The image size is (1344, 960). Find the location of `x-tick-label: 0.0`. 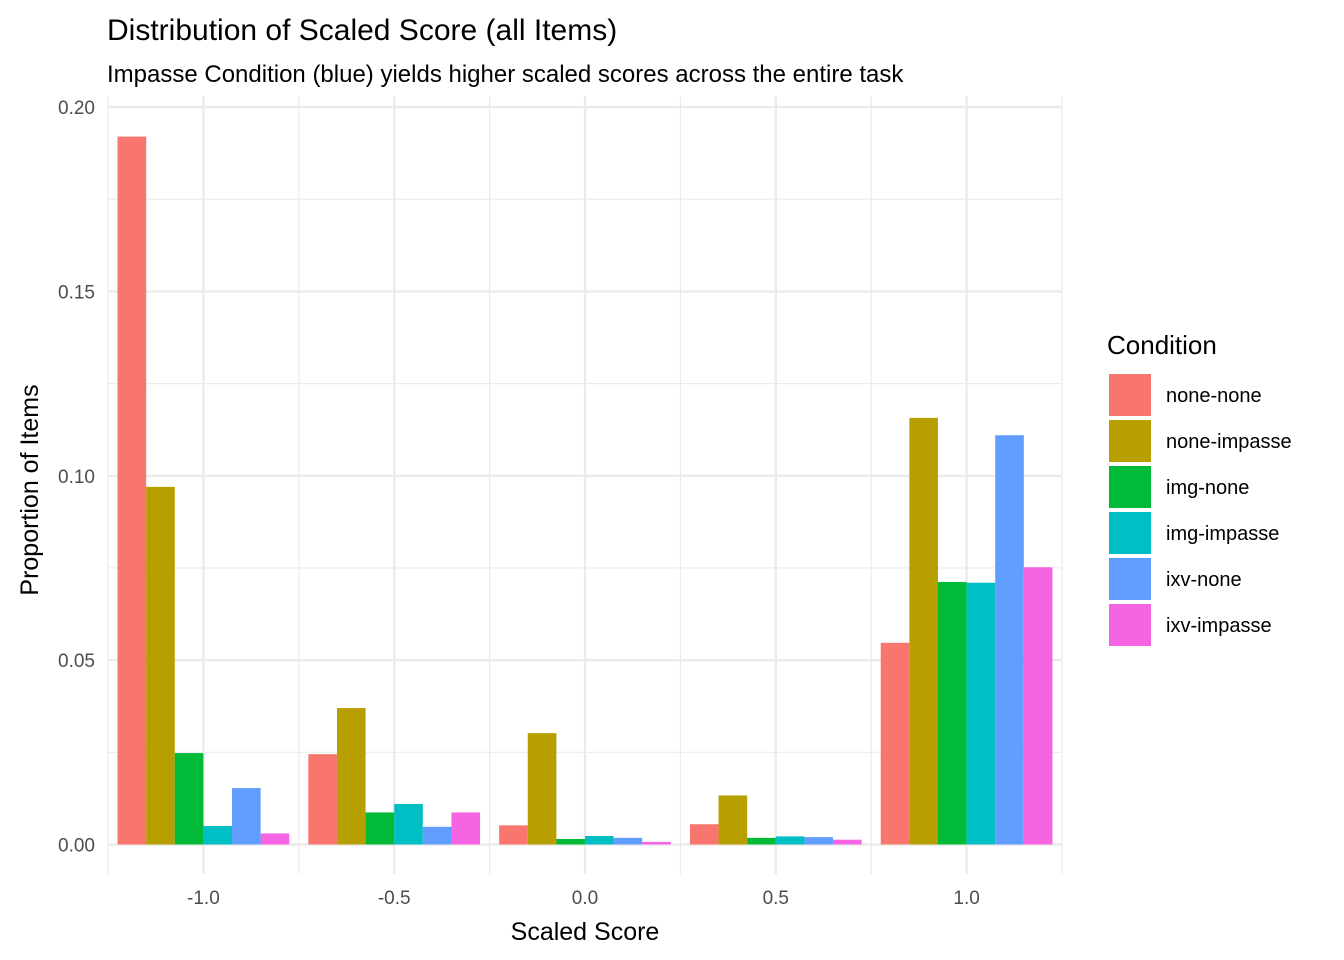

x-tick-label: 0.0 is located at coordinates (585, 898).